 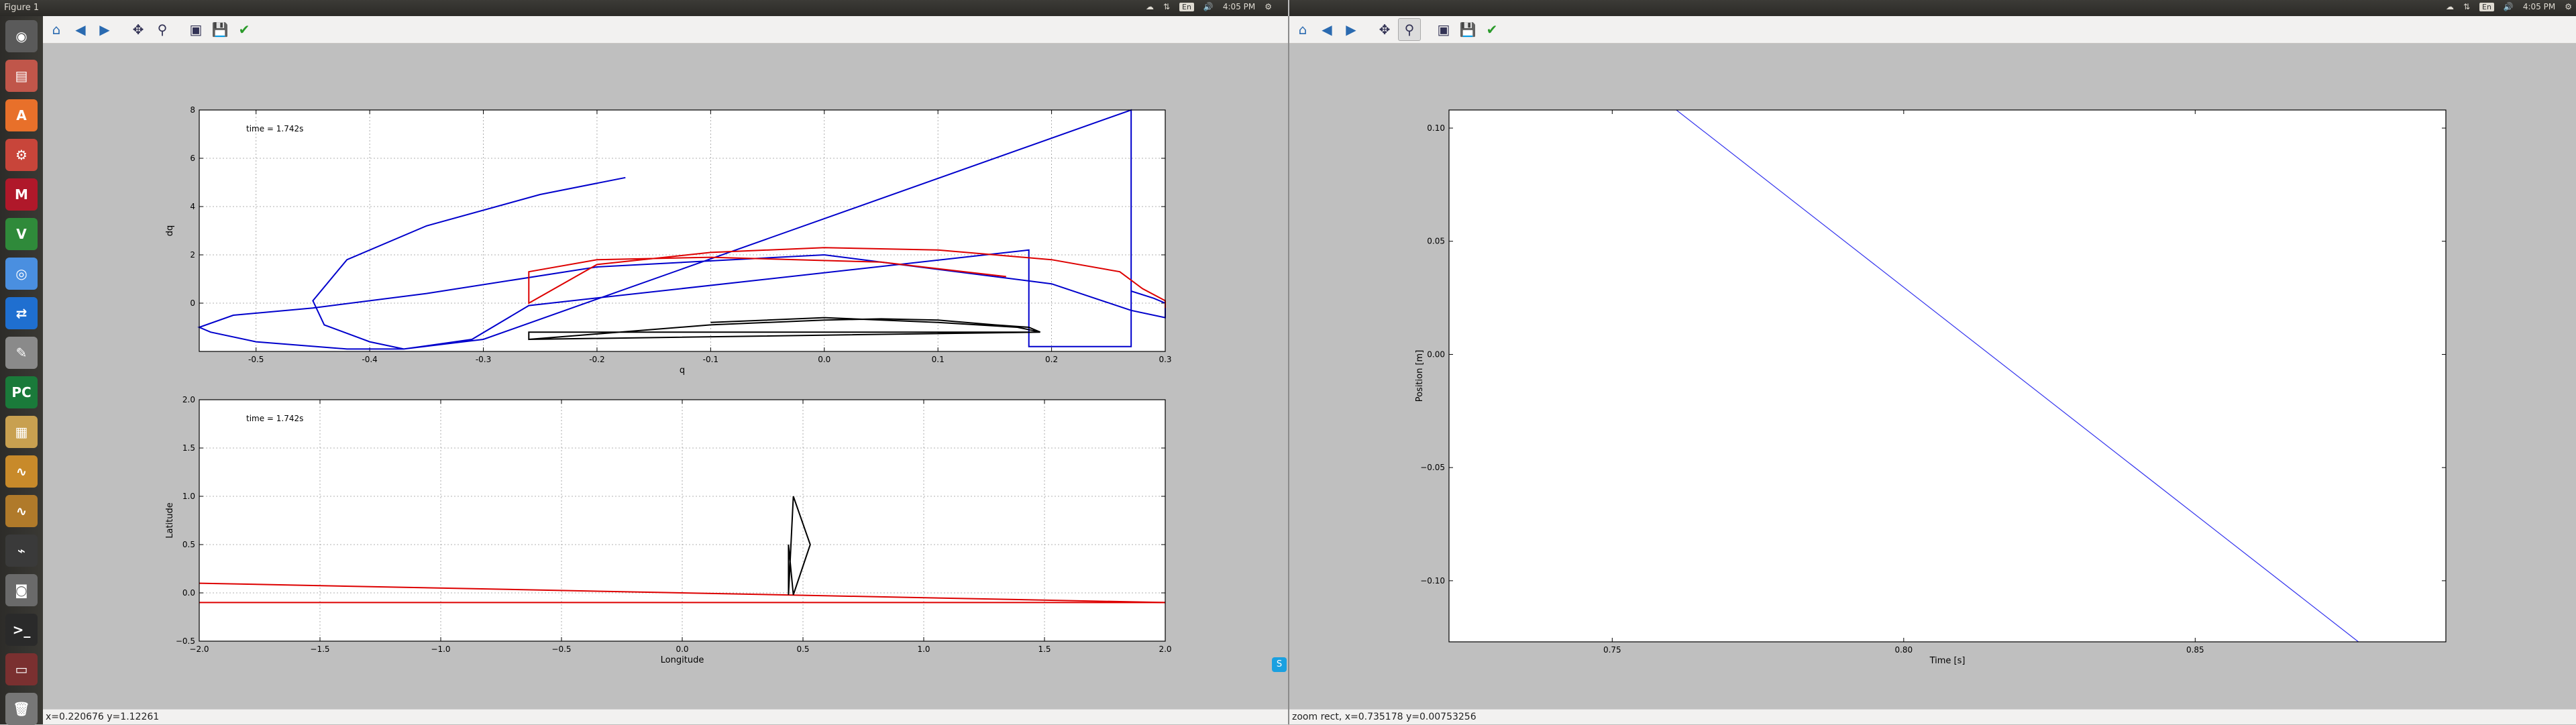 I want to click on zoom-icon: ⚲, so click(x=1409, y=29).